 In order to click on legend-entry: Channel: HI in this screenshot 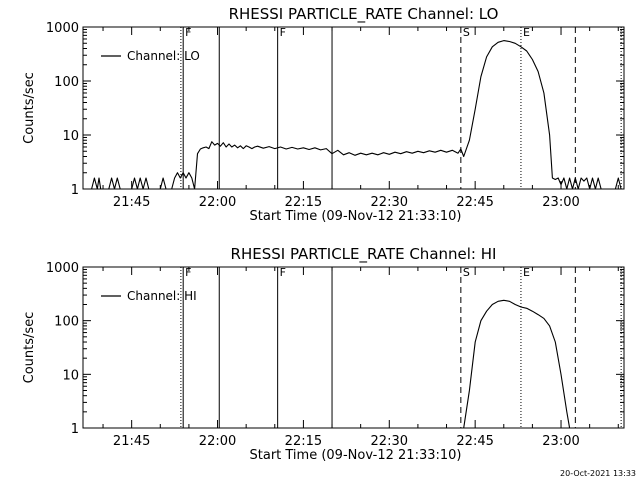, I will do `click(162, 296)`.